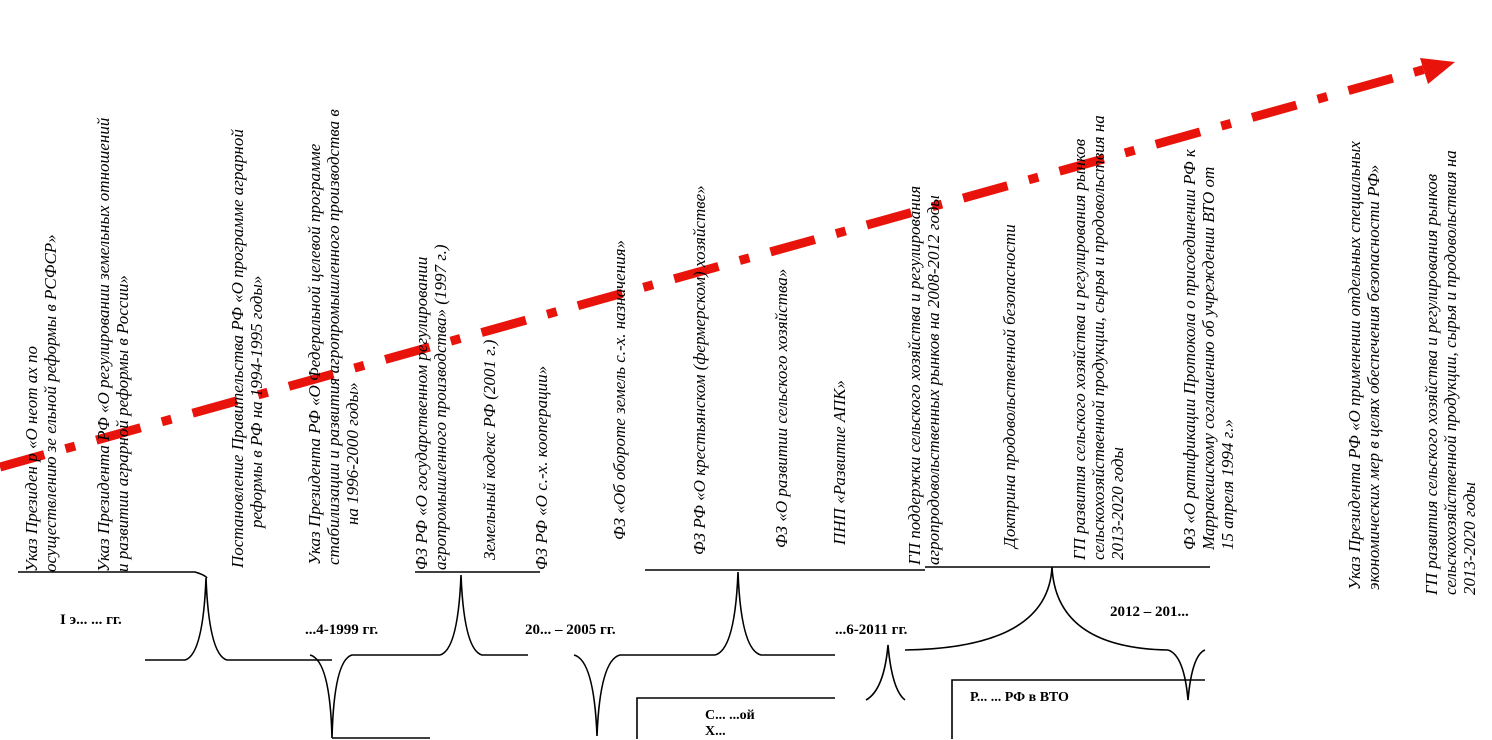  I want to click on period-label-4: ...6-2011 гг., so click(871, 630).